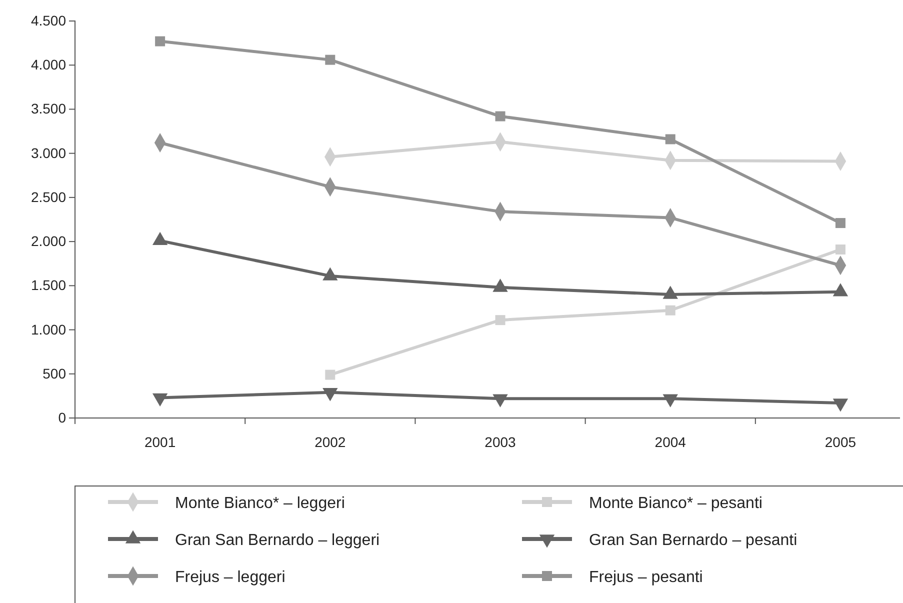 The height and width of the screenshot is (603, 903). I want to click on y-tick-label: 3.500, so click(48, 108).